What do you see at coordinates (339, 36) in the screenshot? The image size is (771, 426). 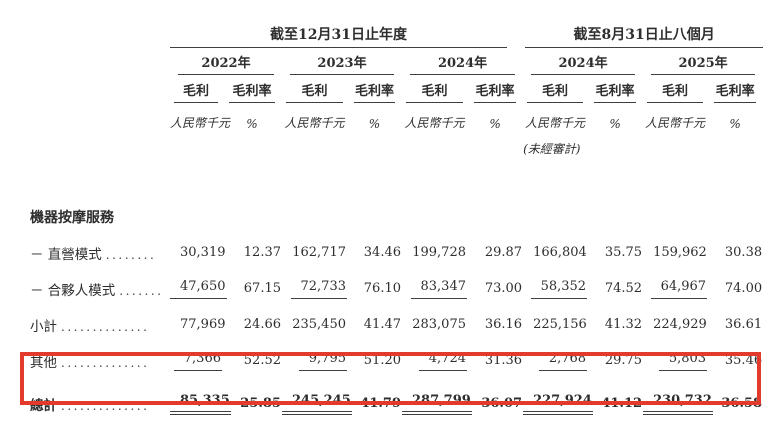 I see `period-group-label: 截至12月31日止年度` at bounding box center [339, 36].